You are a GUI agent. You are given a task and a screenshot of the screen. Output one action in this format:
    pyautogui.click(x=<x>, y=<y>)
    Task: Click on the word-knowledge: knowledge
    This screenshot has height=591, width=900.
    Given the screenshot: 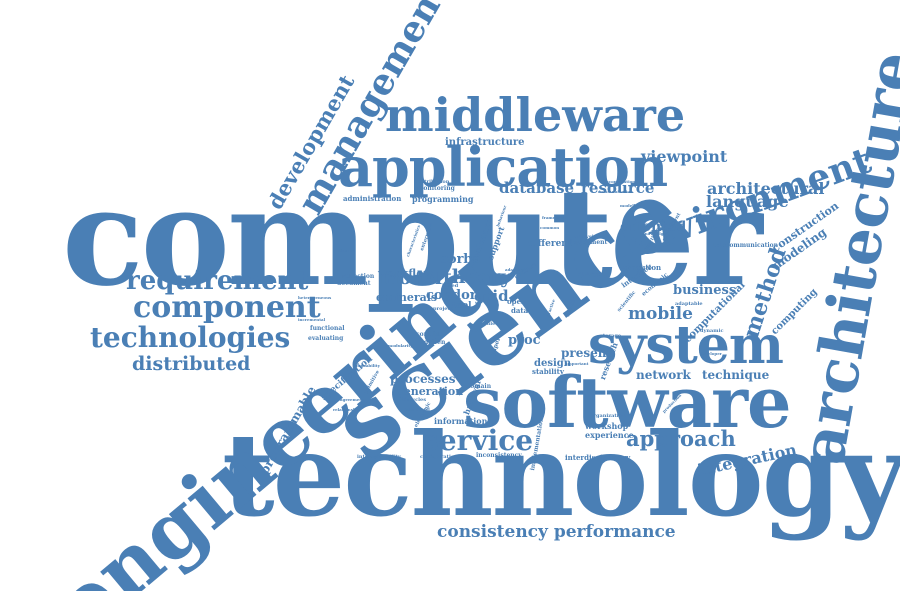 What is the action you would take?
    pyautogui.click(x=654, y=233)
    